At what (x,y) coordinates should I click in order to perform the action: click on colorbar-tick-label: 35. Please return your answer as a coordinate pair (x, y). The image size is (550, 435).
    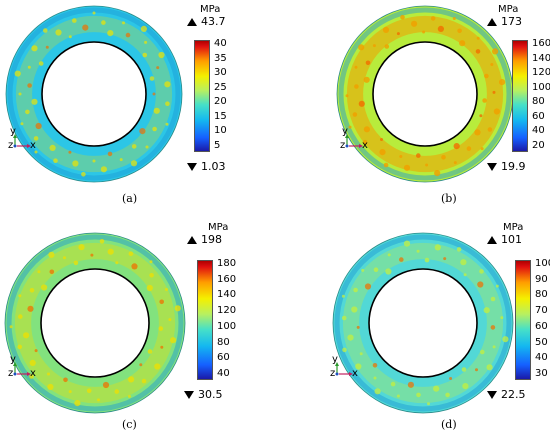
    Looking at the image, I should click on (220, 58).